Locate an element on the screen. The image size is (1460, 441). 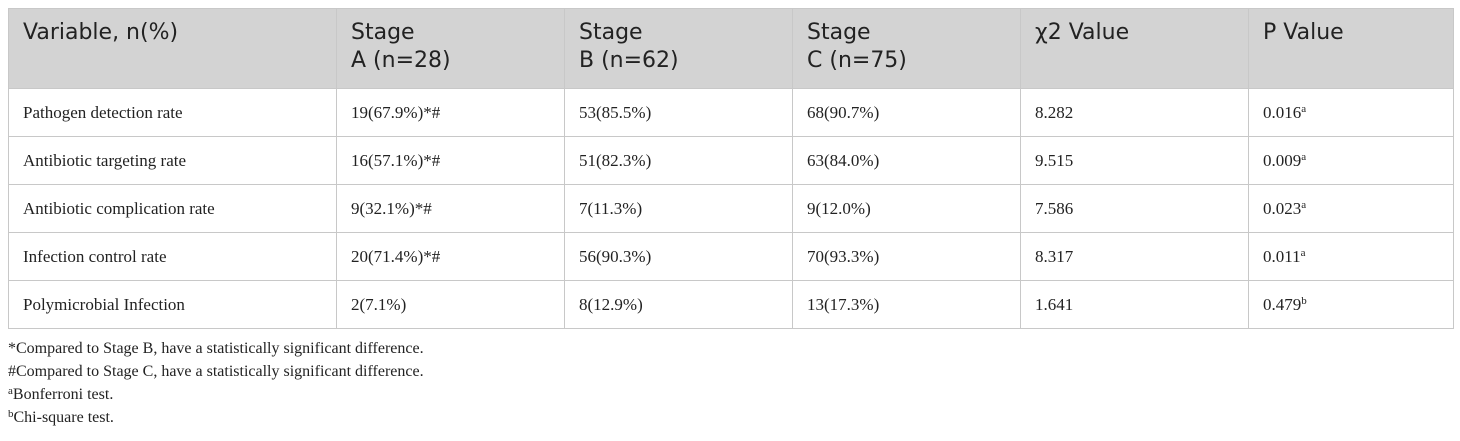
header-label-line2: A (n=28) is located at coordinates (401, 60).